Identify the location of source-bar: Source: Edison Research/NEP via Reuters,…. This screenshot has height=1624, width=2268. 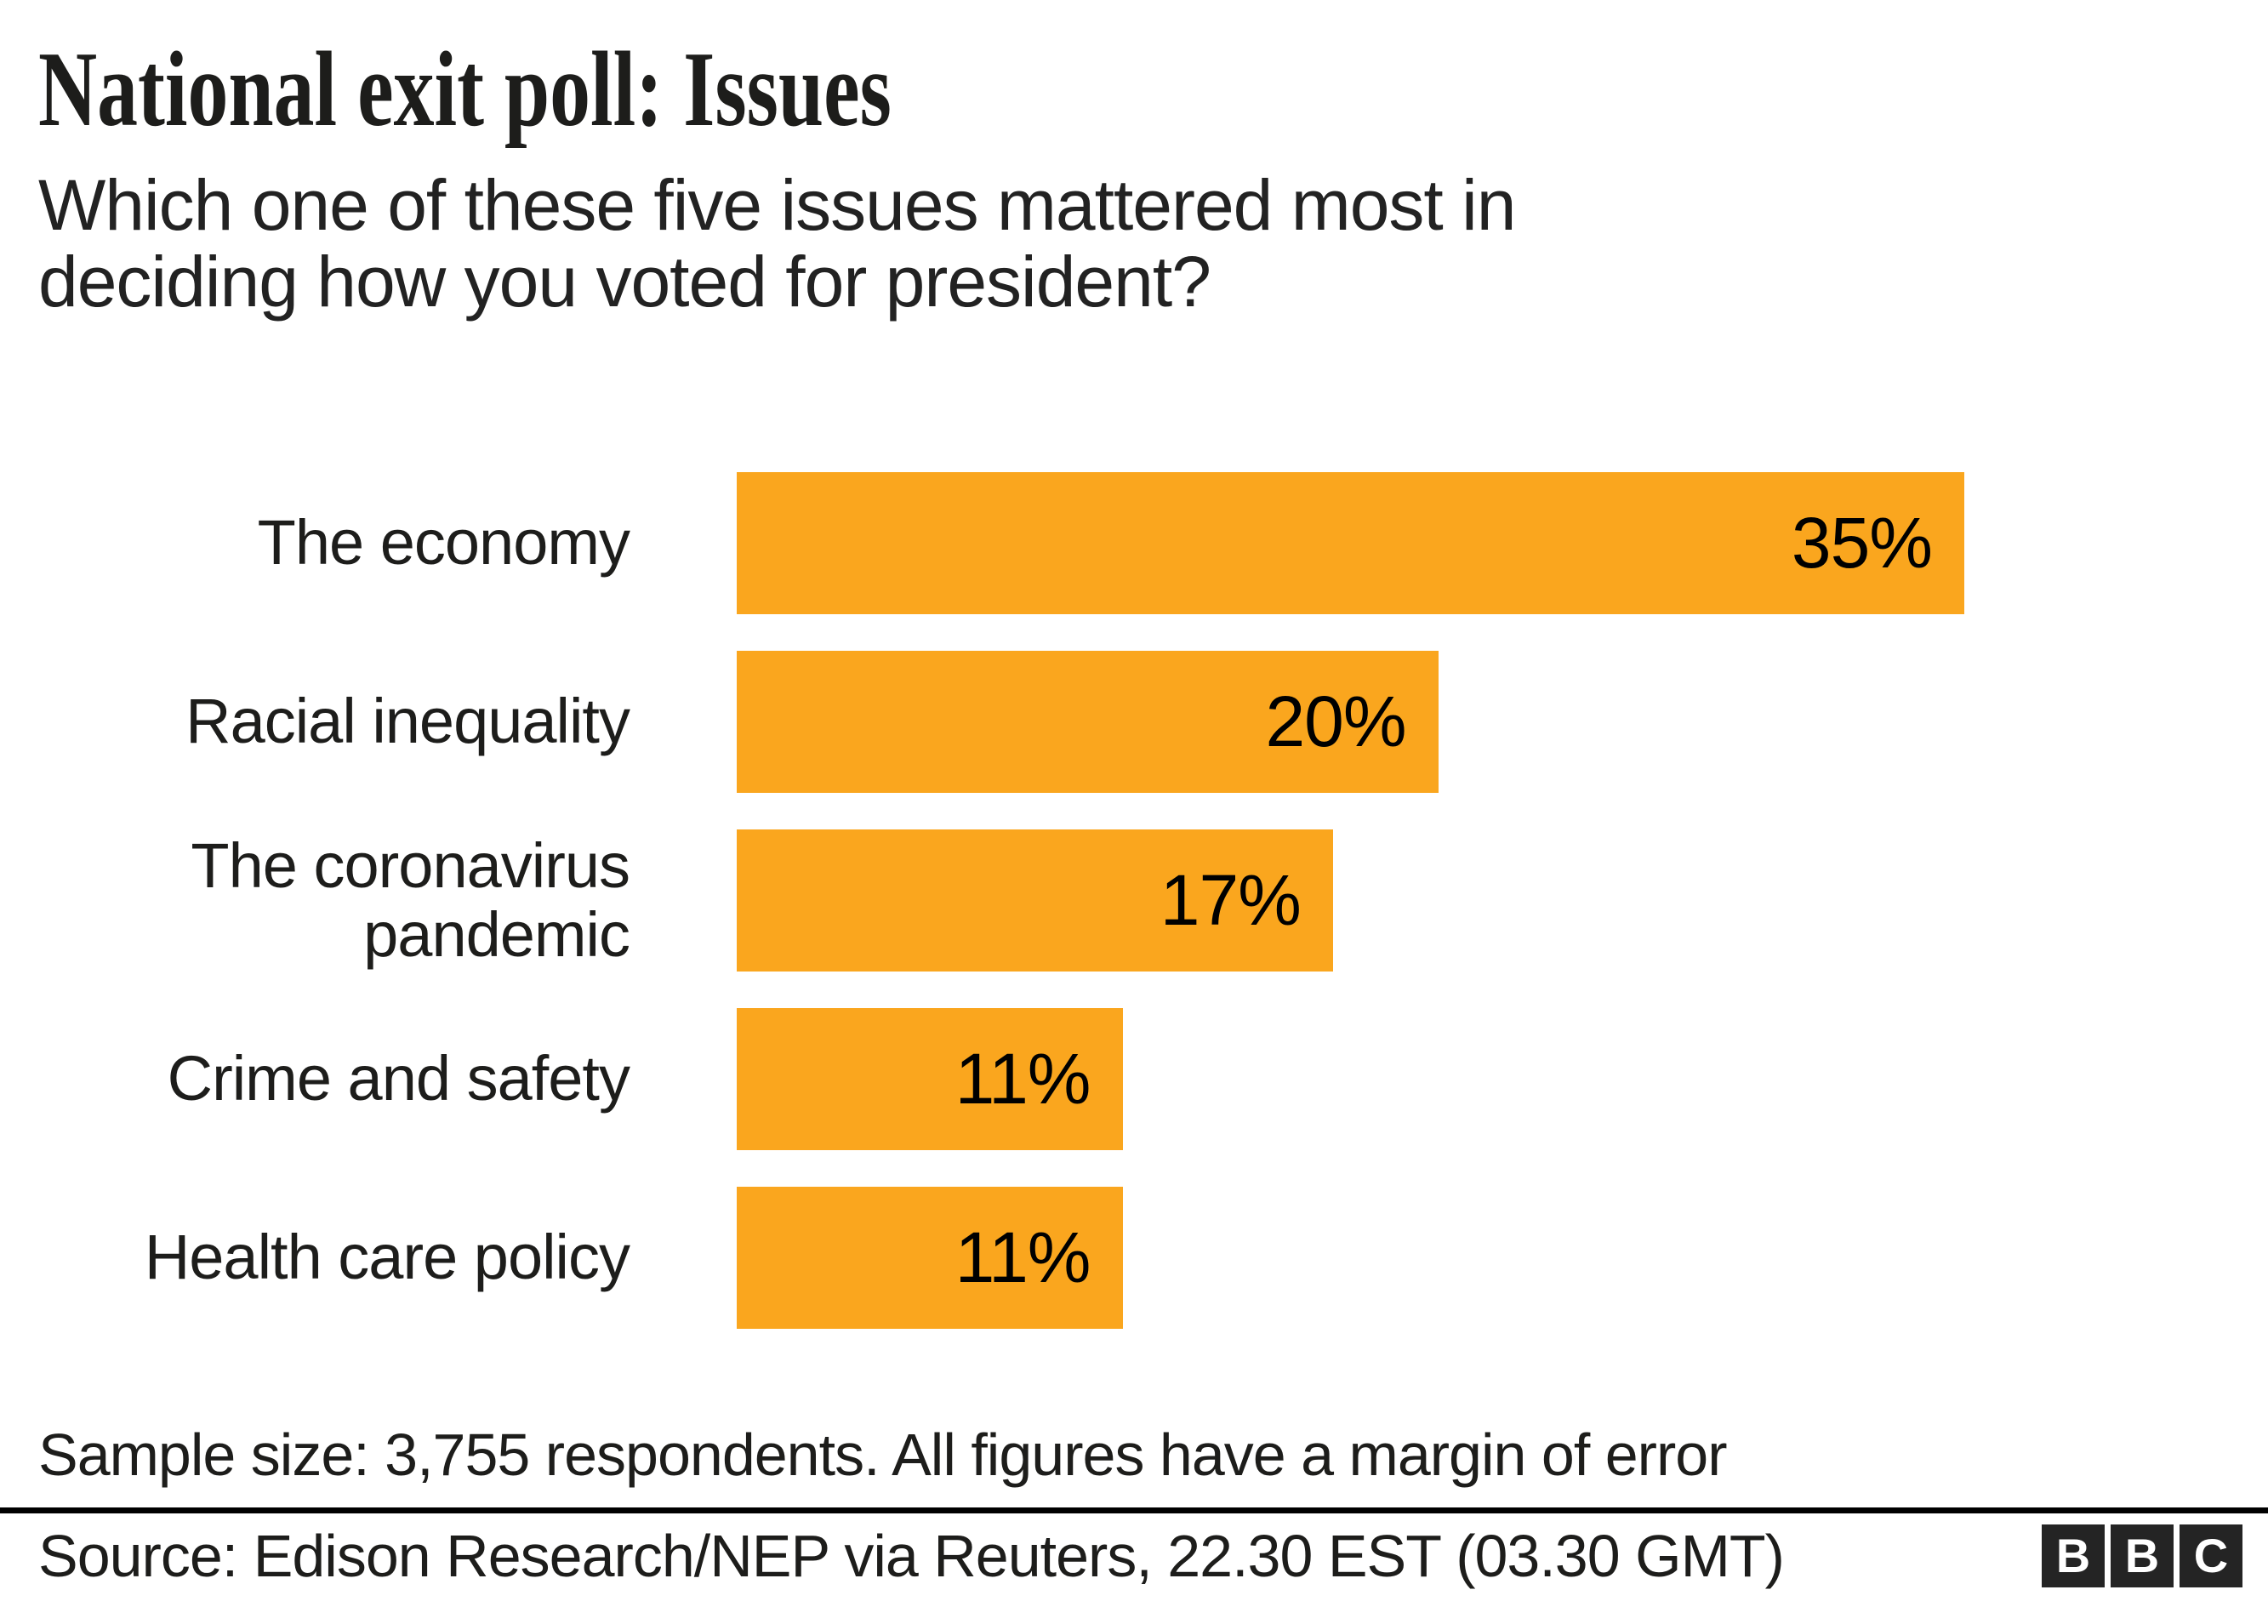
(1153, 1556).